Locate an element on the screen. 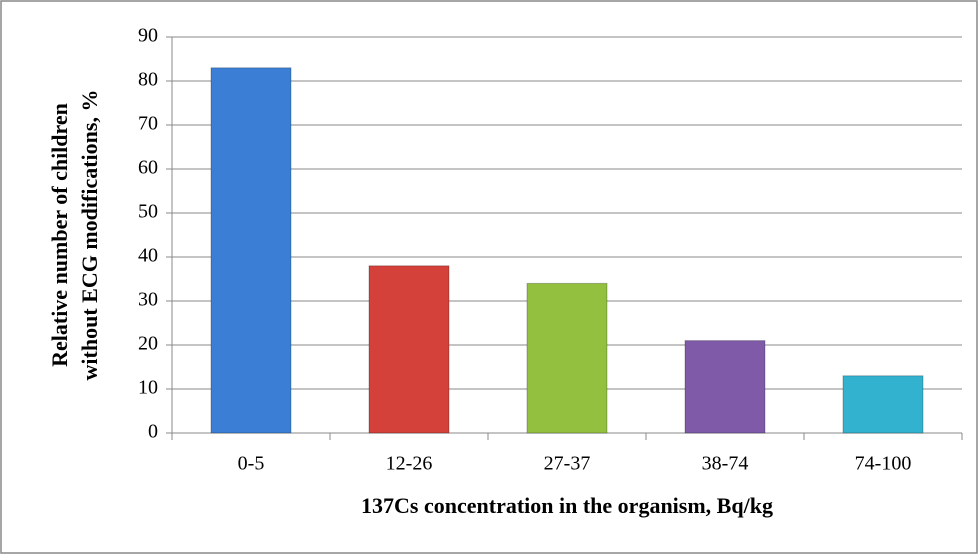  y-tick-label: 70 is located at coordinates (148, 124).